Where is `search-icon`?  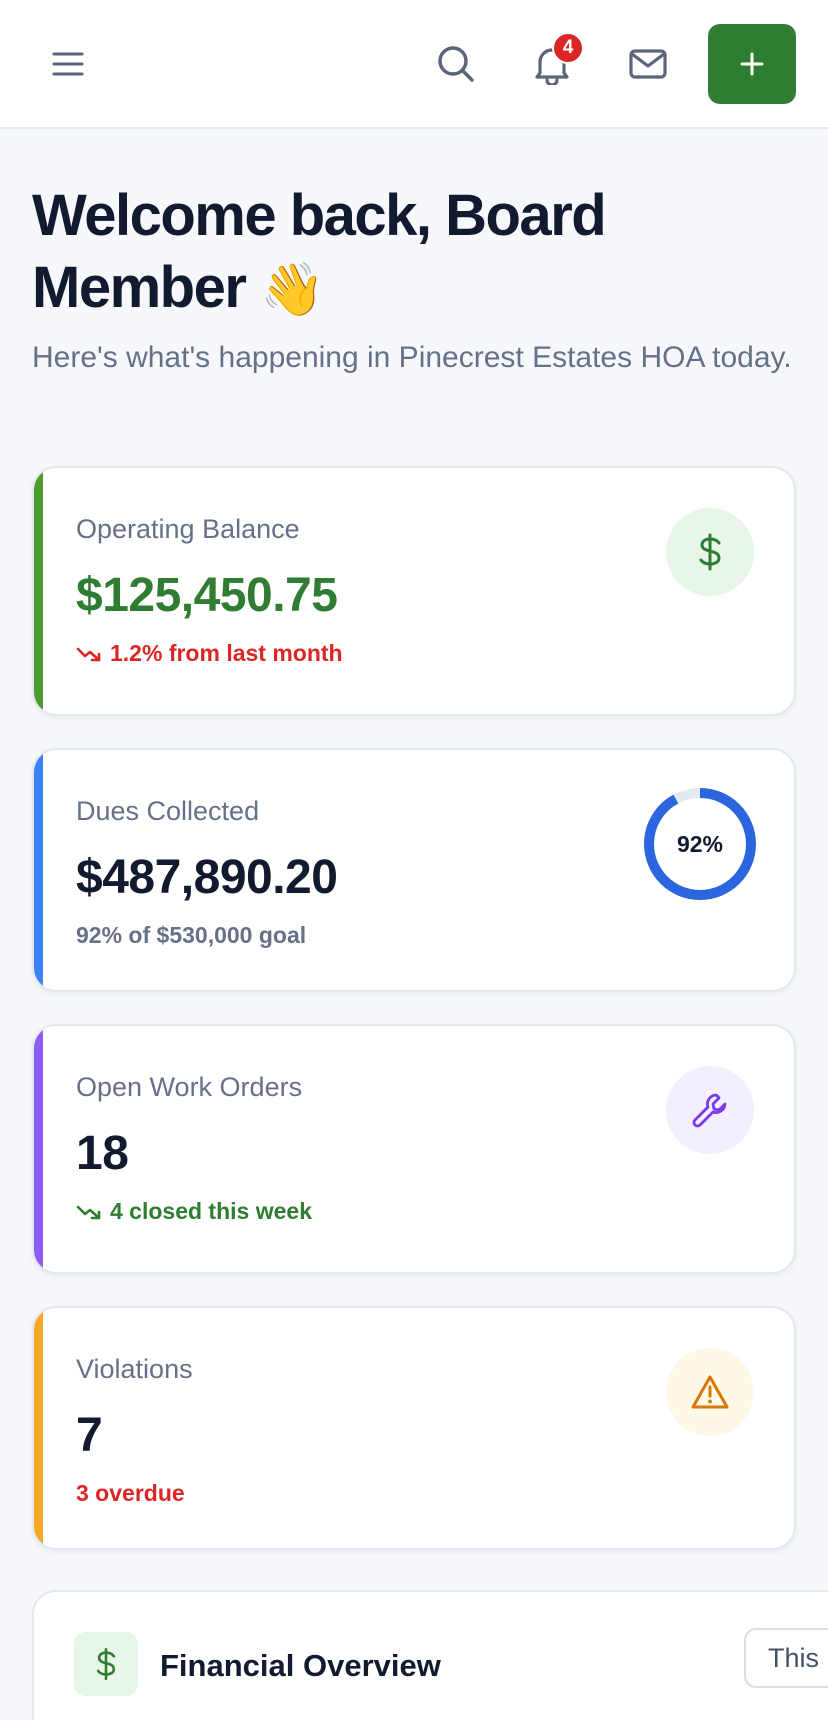 search-icon is located at coordinates (456, 64).